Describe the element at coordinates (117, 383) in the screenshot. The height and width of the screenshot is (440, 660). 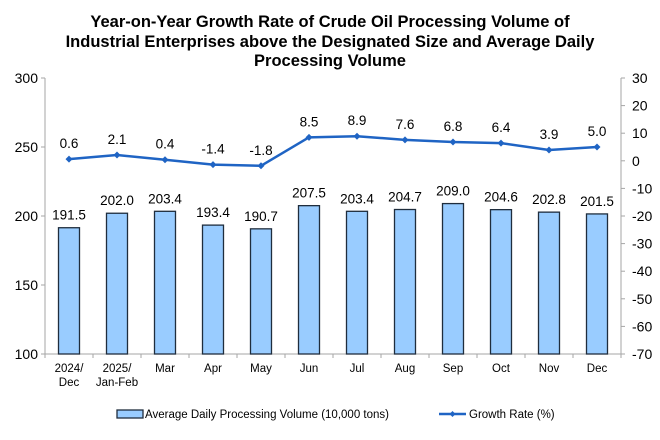
I see `x-axis-tick-label: Jan-Feb` at that location.